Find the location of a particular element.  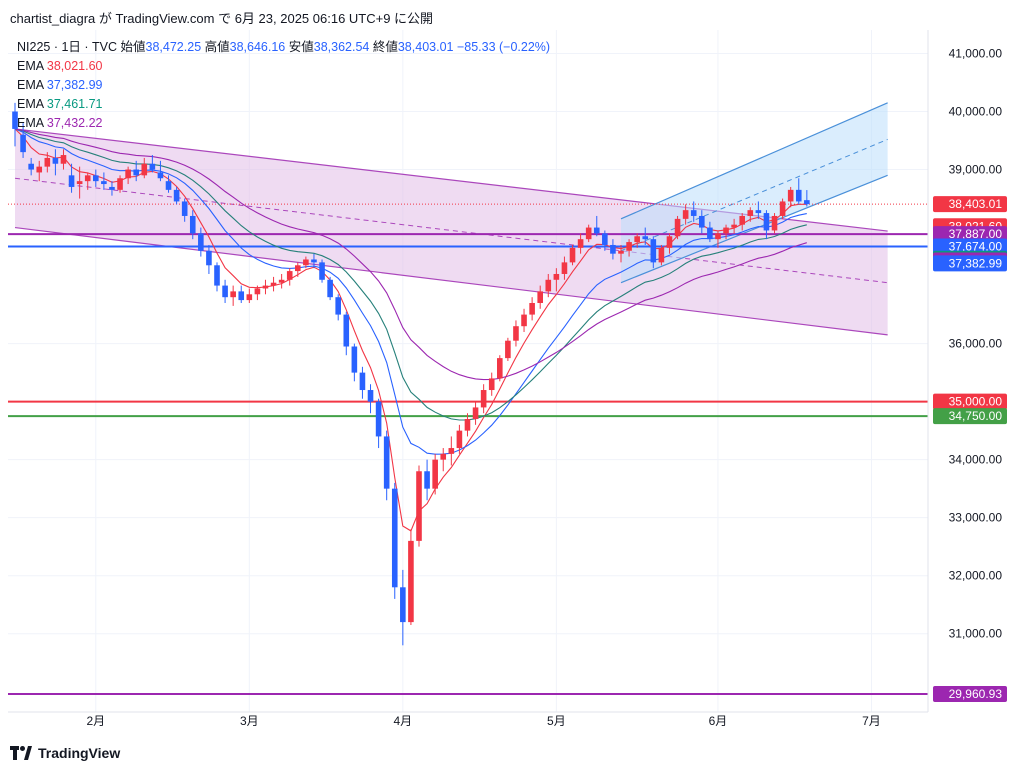

time-tick-label: 3月 is located at coordinates (249, 721).